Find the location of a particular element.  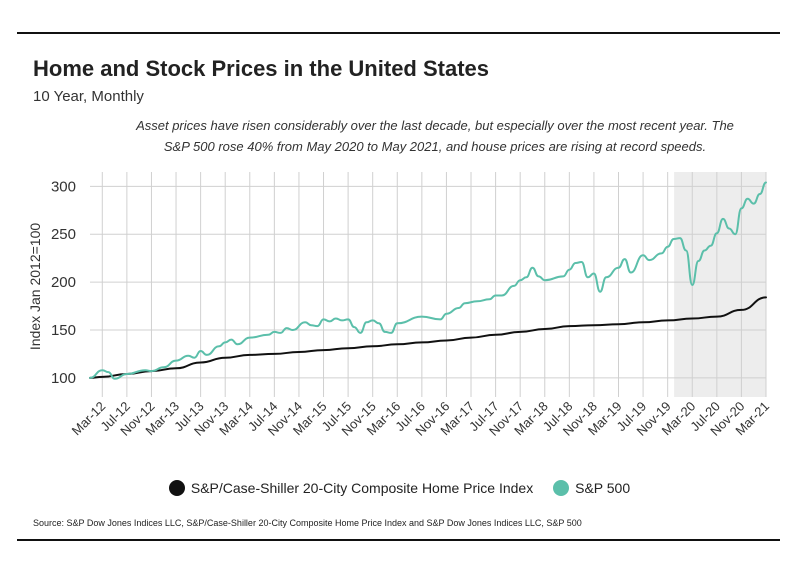

bottom-rule is located at coordinates (398, 540).